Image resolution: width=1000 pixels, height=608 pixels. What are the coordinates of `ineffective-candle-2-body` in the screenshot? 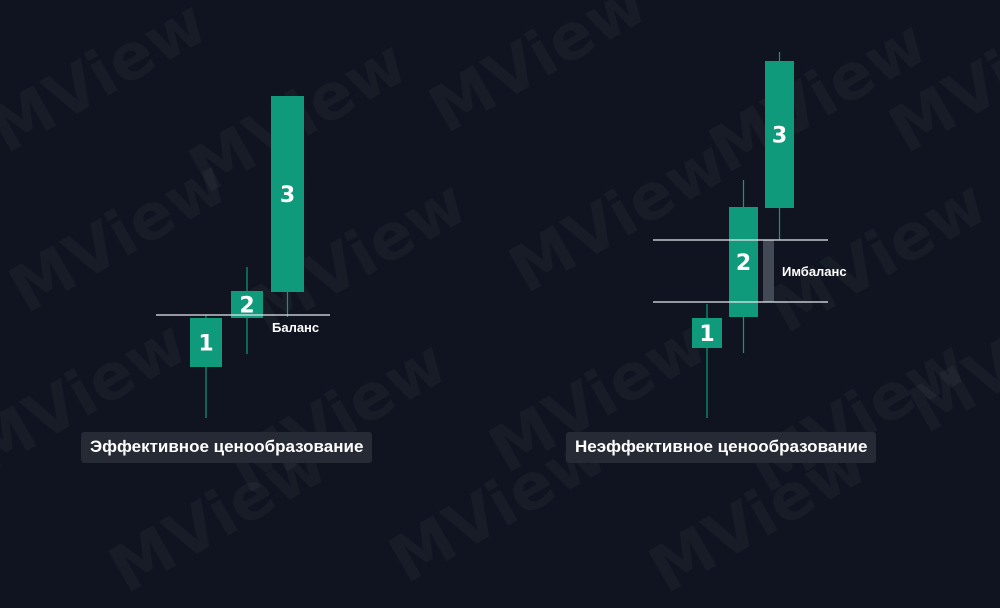 It's located at (743, 262).